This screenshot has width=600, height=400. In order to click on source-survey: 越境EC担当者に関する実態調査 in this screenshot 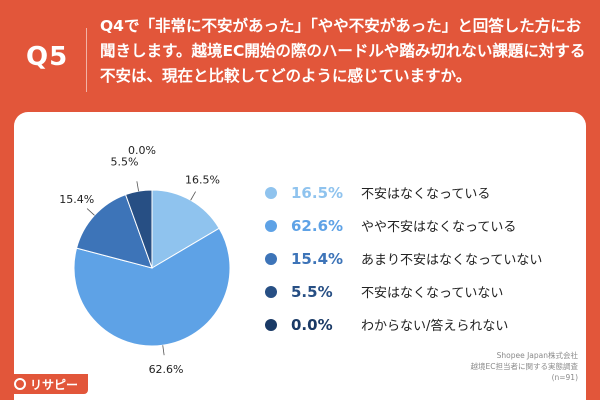, I will do `click(524, 366)`.